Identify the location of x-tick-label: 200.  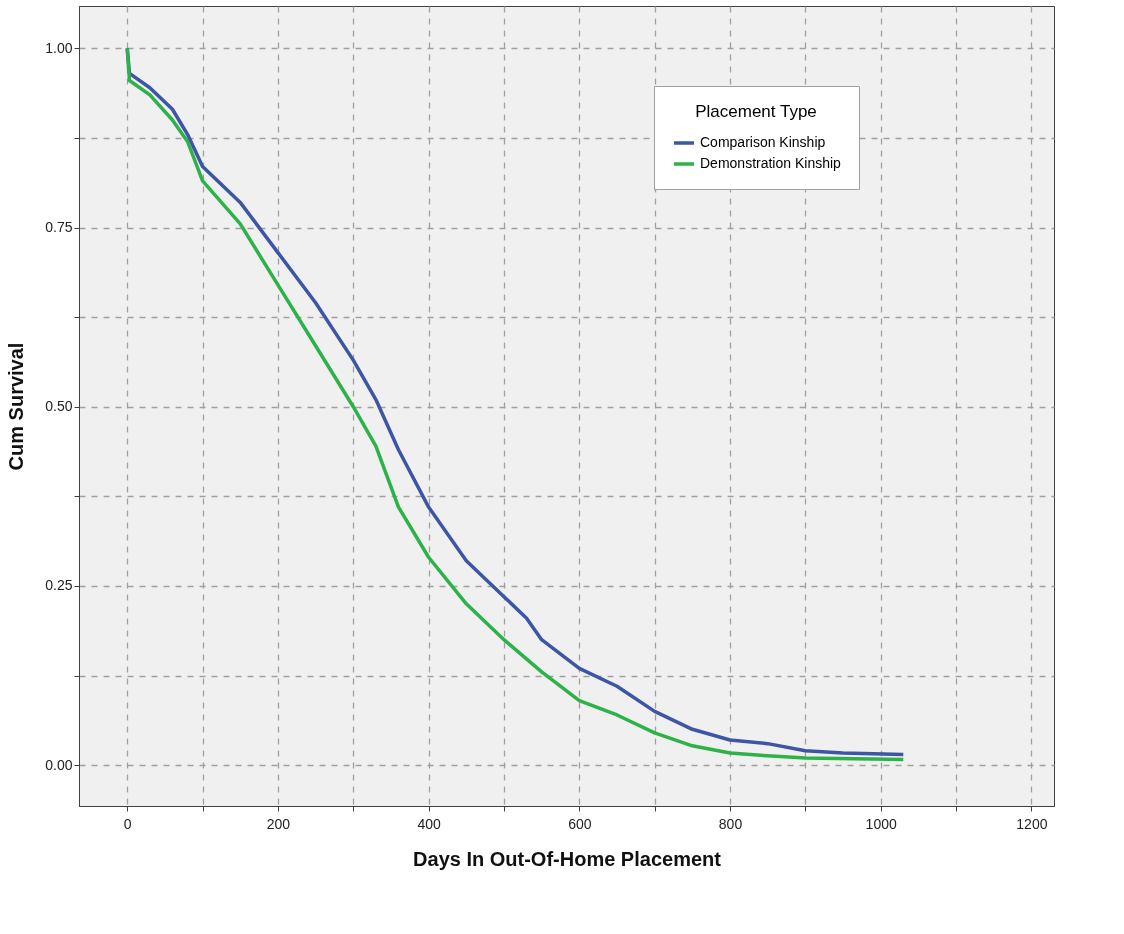
(278, 823).